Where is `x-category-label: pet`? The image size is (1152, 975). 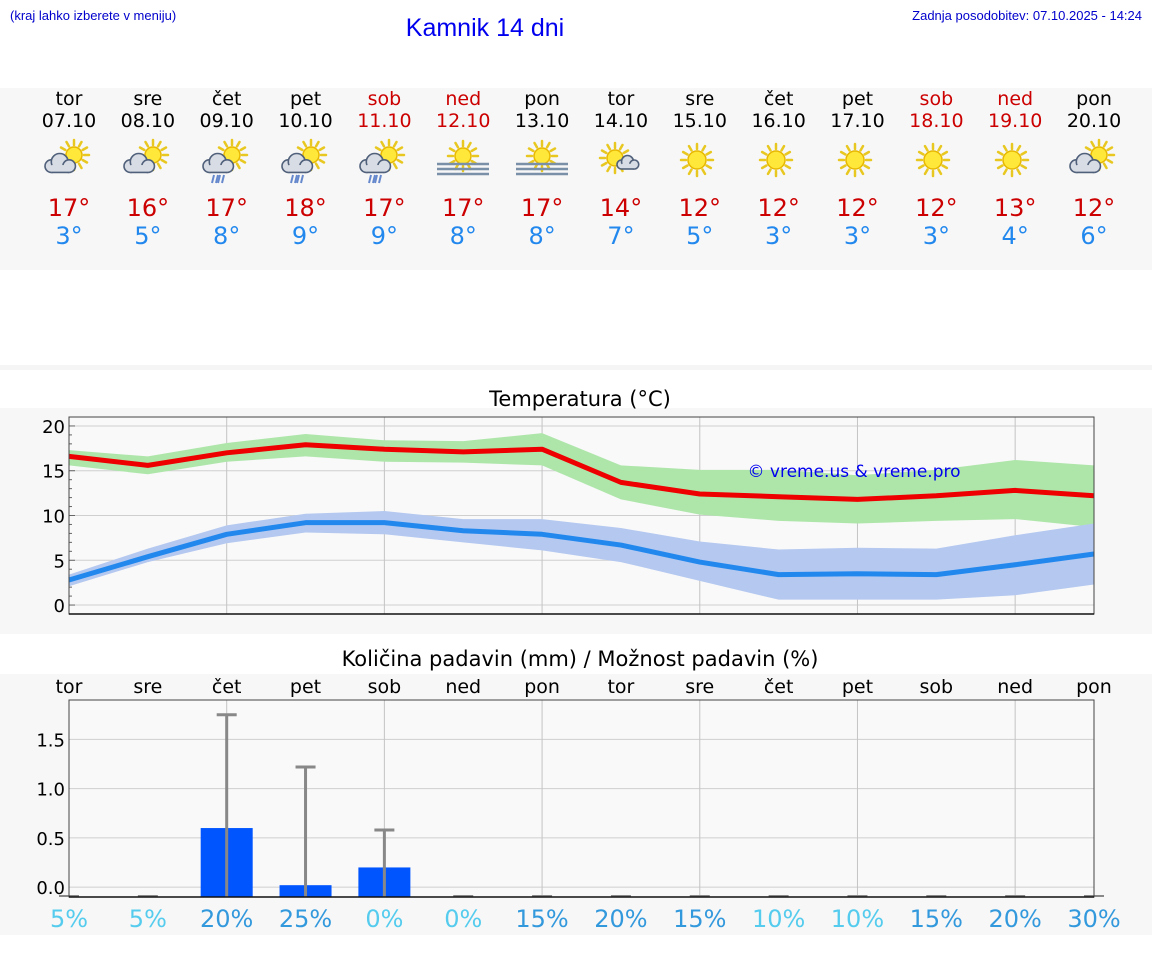 x-category-label: pet is located at coordinates (305, 687).